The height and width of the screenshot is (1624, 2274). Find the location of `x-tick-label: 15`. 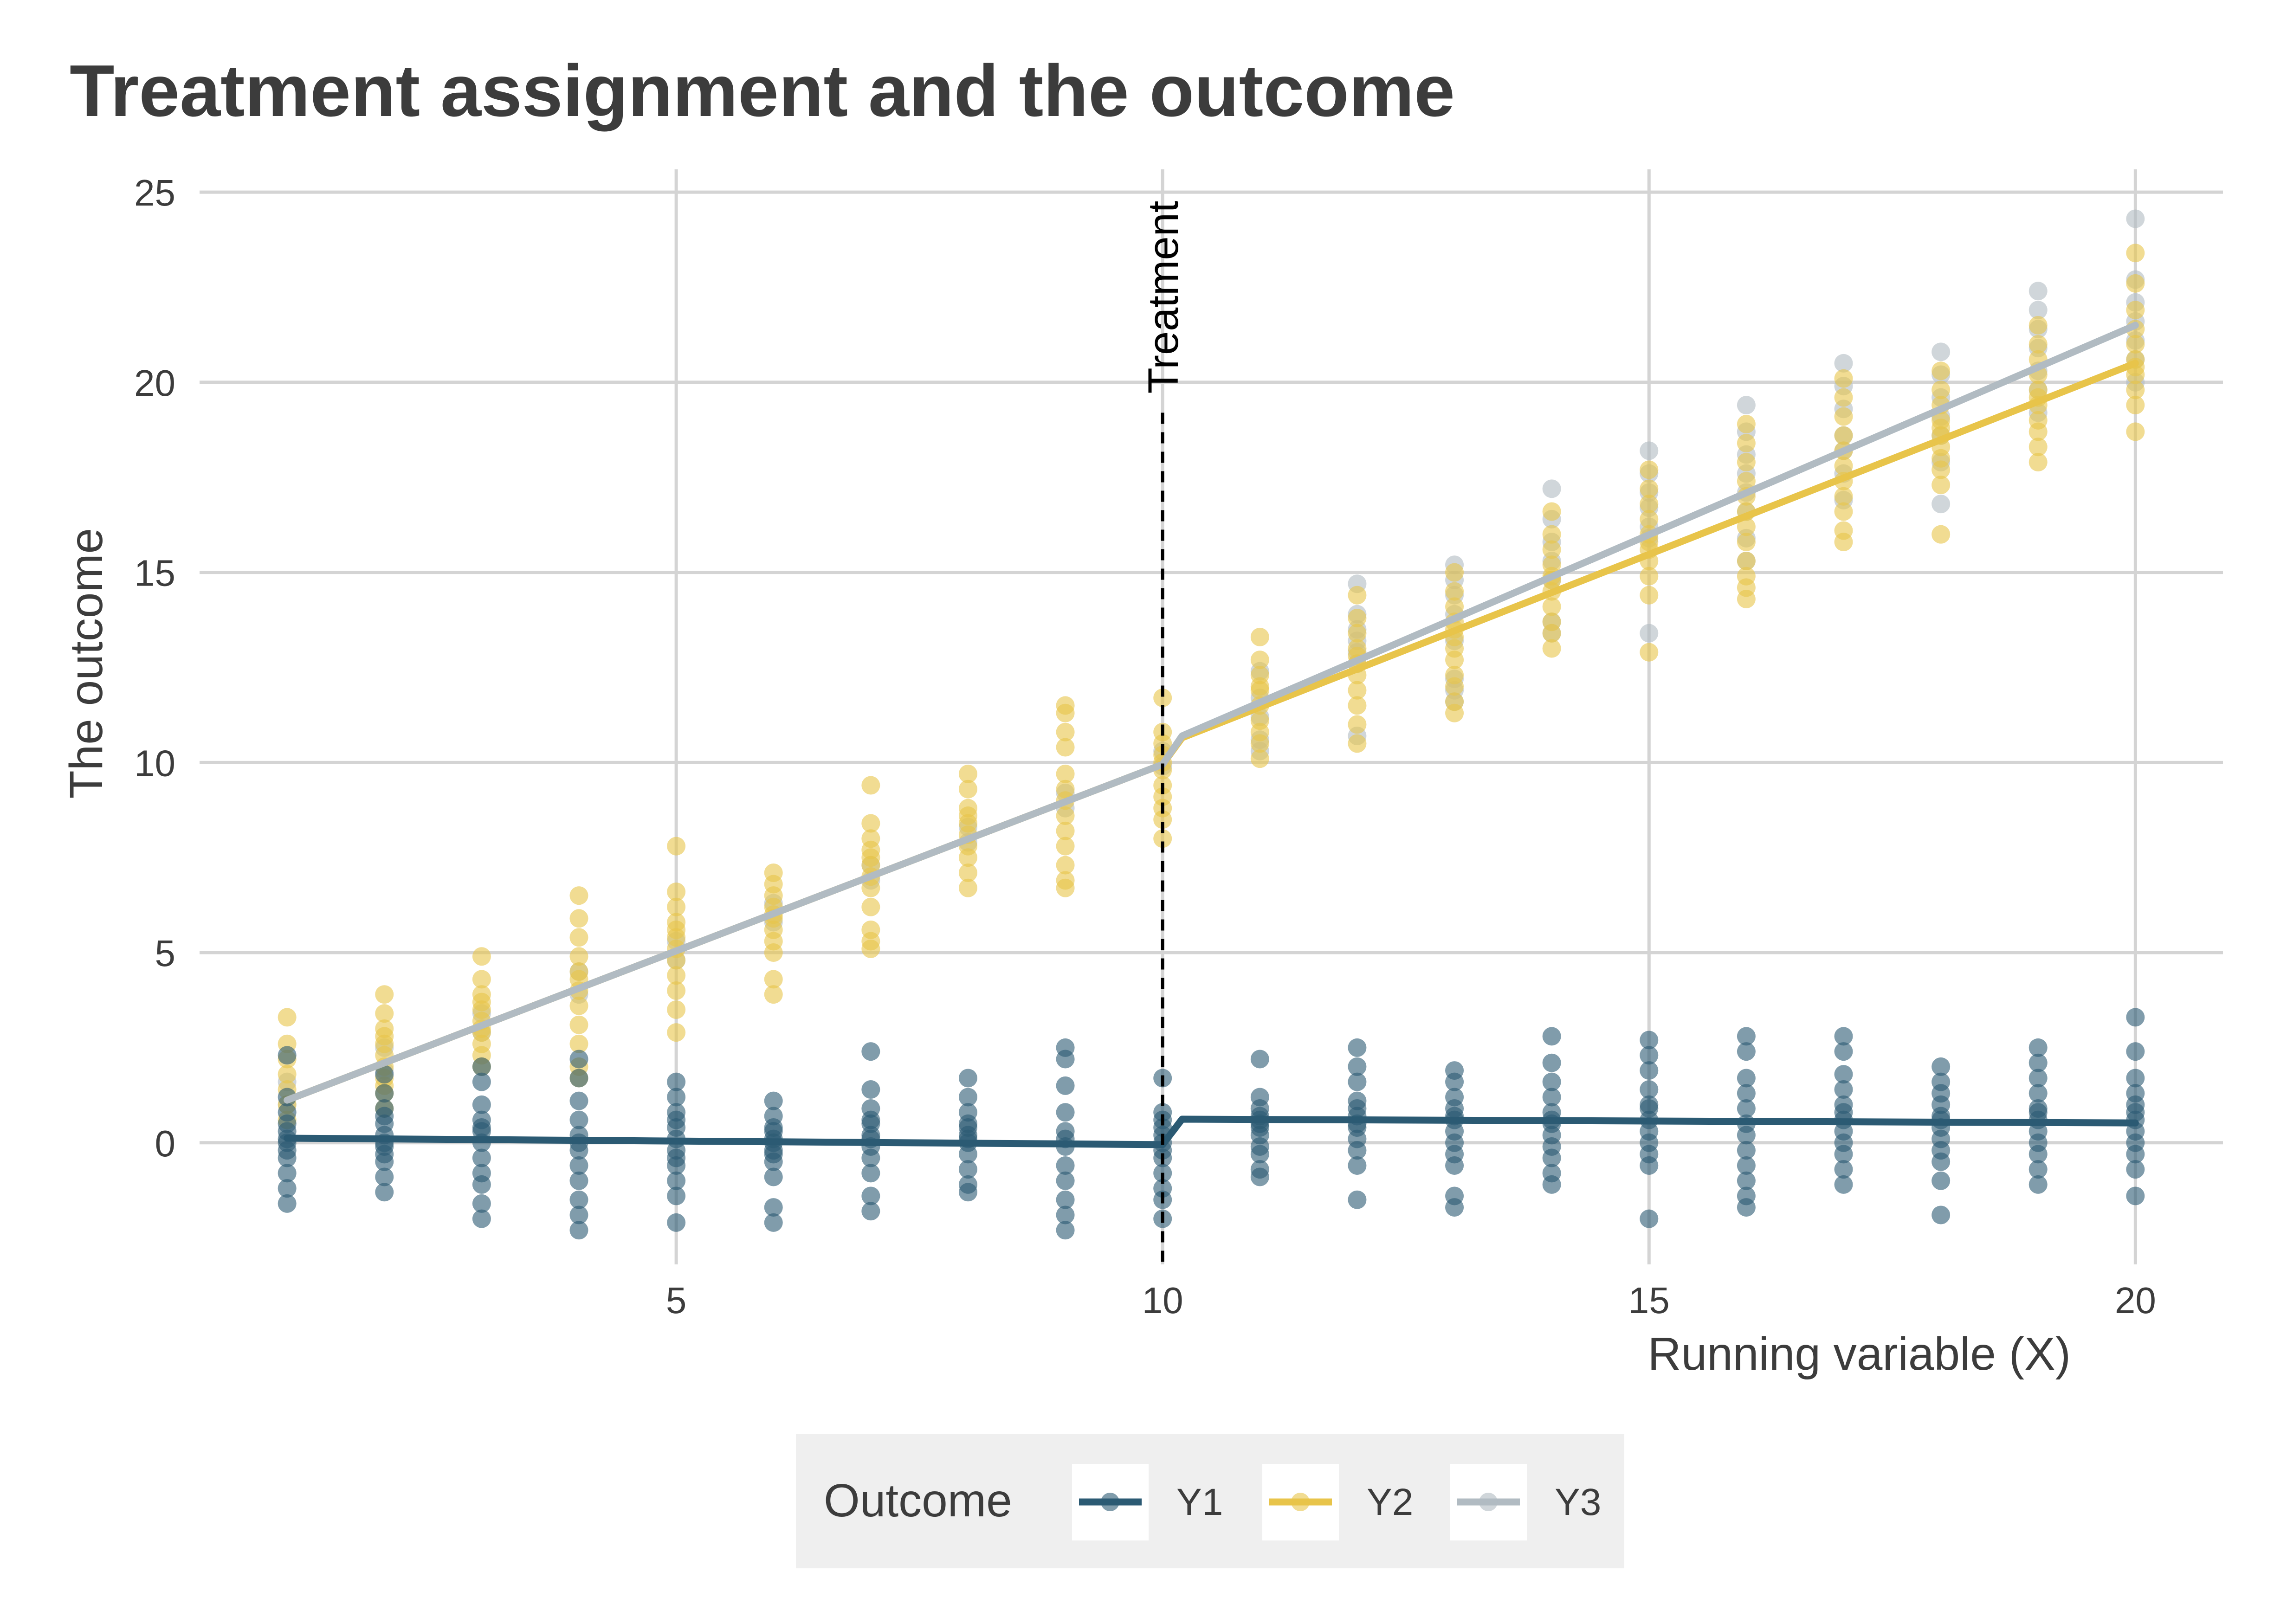

x-tick-label: 15 is located at coordinates (1649, 1301).